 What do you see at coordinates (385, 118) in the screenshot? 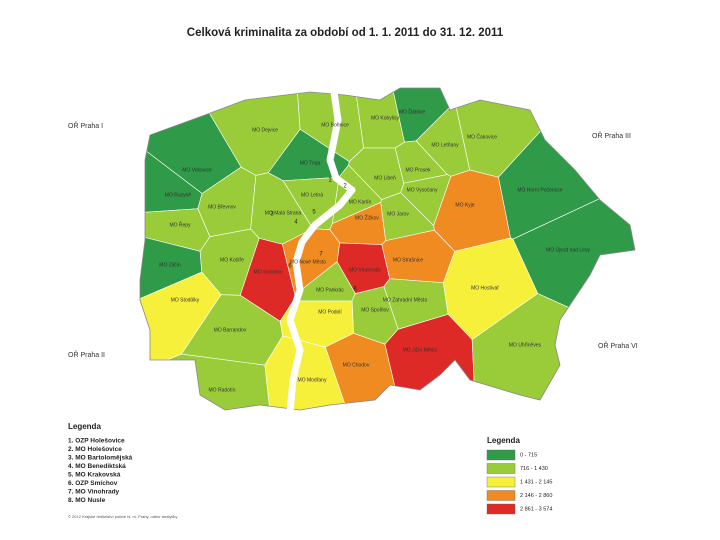
I see `district-label: MO Kobylisy` at bounding box center [385, 118].